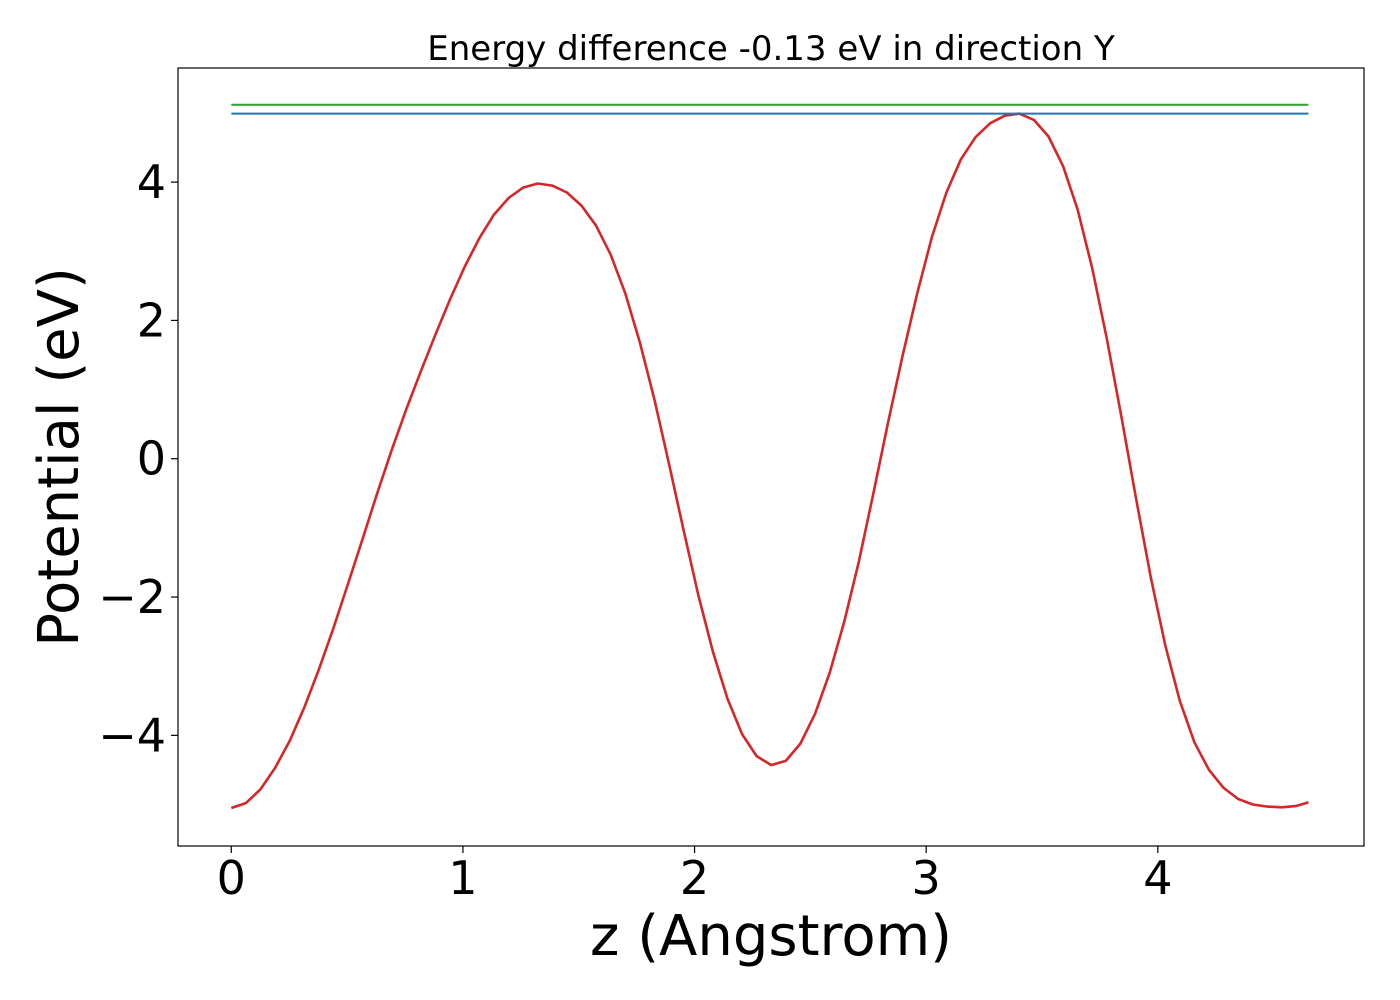 Image resolution: width=1400 pixels, height=1000 pixels. Describe the element at coordinates (151, 320) in the screenshot. I see `y-tick-label: 2` at that location.